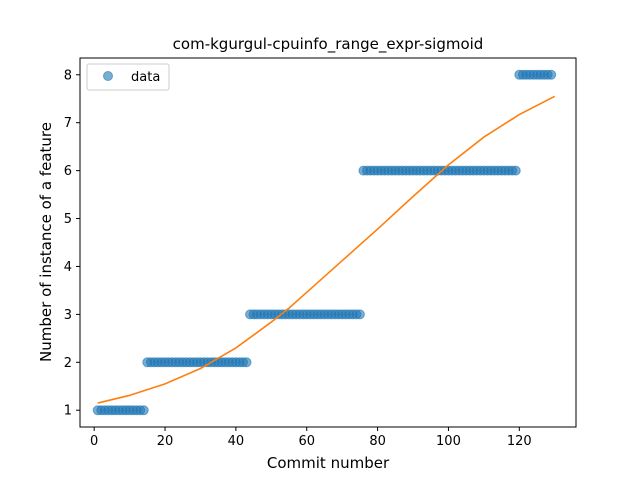 Image resolution: width=640 pixels, height=480 pixels. Describe the element at coordinates (46, 242) in the screenshot. I see `y-axis-label: Number of instance of a feature` at that location.